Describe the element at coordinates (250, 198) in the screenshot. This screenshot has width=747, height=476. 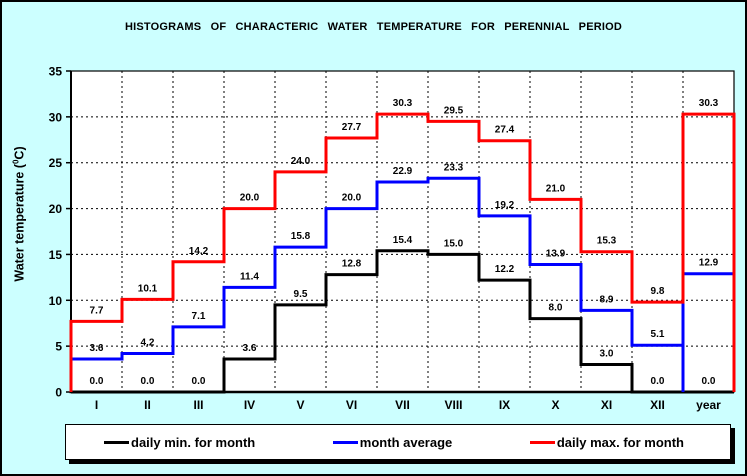
I see `value-label-max: 20.0` at that location.